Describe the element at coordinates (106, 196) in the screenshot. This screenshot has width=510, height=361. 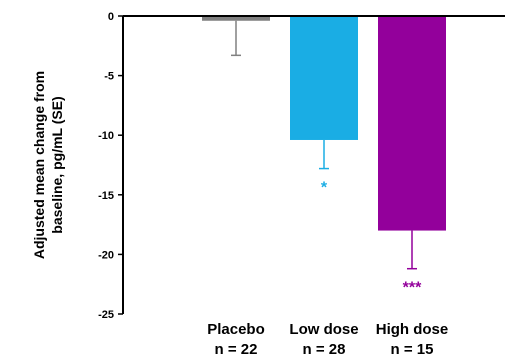
I see `y-tick-label: -15` at that location.